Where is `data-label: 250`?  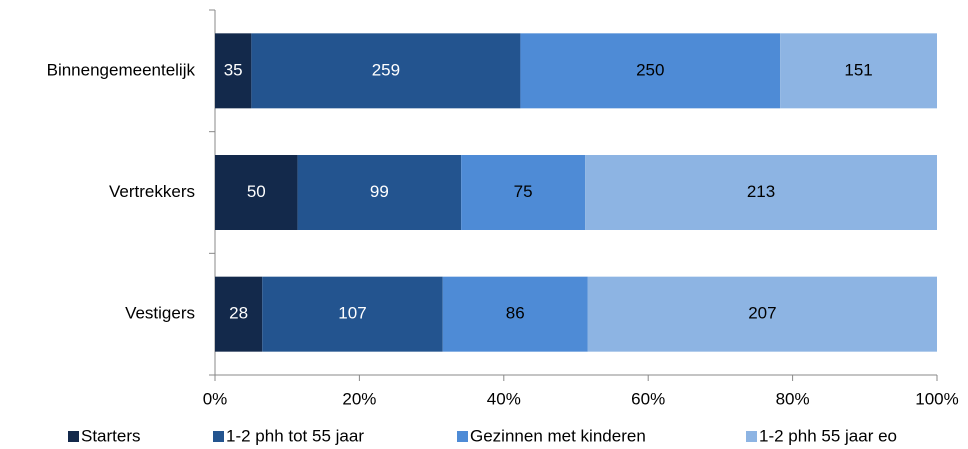
data-label: 250 is located at coordinates (650, 69).